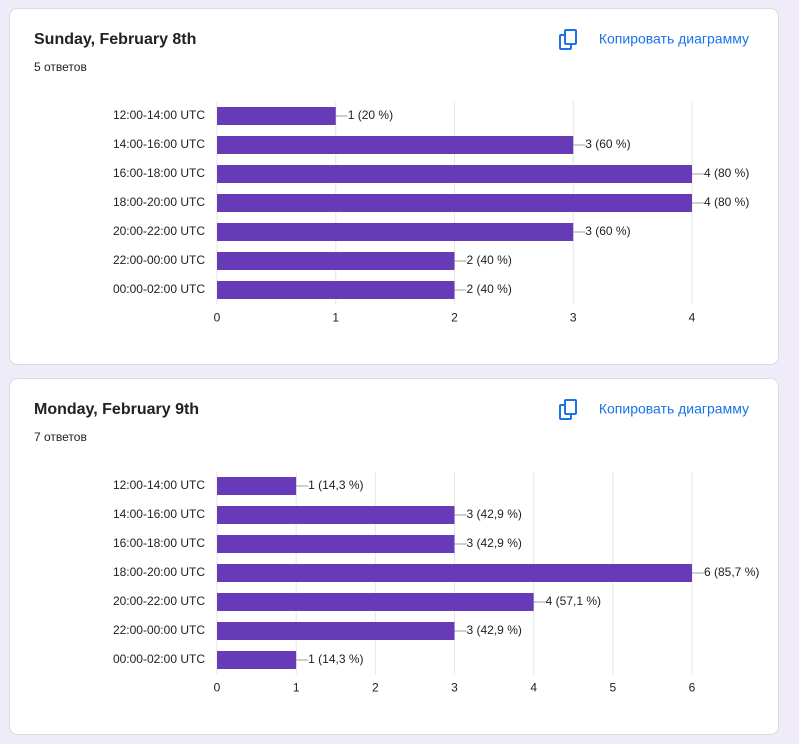 This screenshot has height=744, width=799. Describe the element at coordinates (60, 67) in the screenshot. I see `subtitle: 5 ответов` at that location.